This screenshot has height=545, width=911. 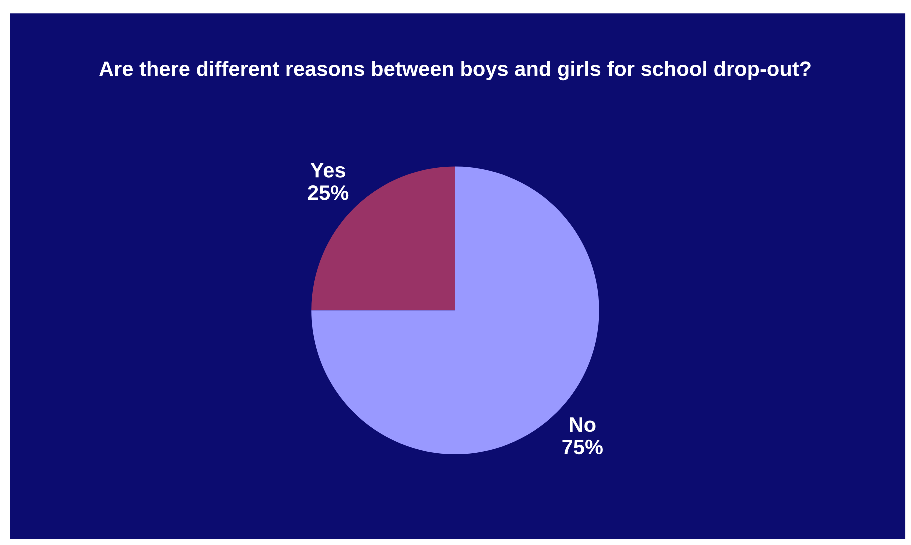 What do you see at coordinates (328, 170) in the screenshot?
I see `slice-label: Yes` at bounding box center [328, 170].